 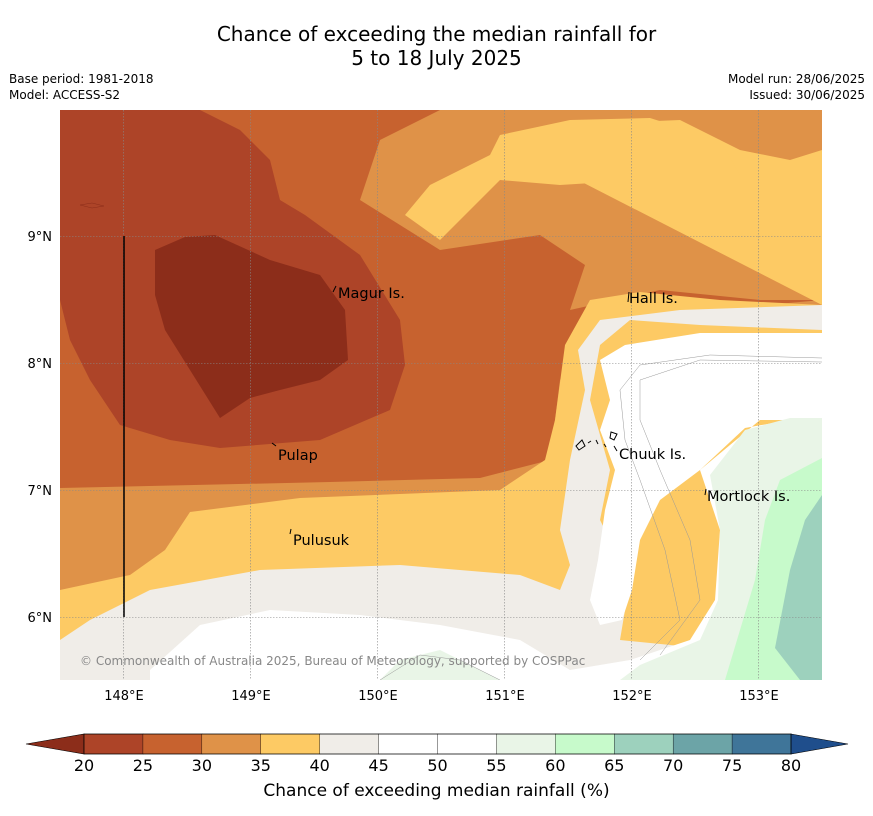 I want to click on place-label-chuuk: Chuuk Is., so click(x=652, y=455).